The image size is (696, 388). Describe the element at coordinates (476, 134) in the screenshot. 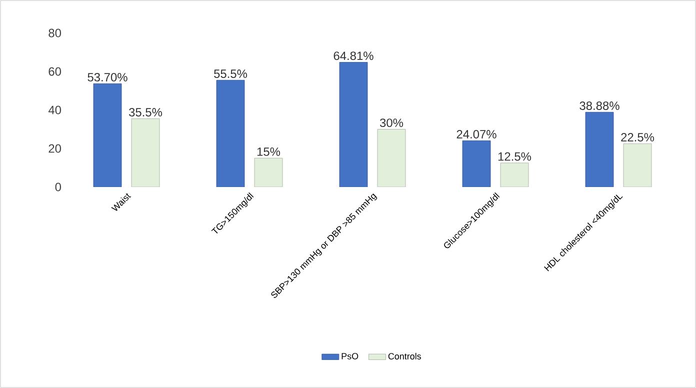

I see `data-label: 24.07%` at that location.